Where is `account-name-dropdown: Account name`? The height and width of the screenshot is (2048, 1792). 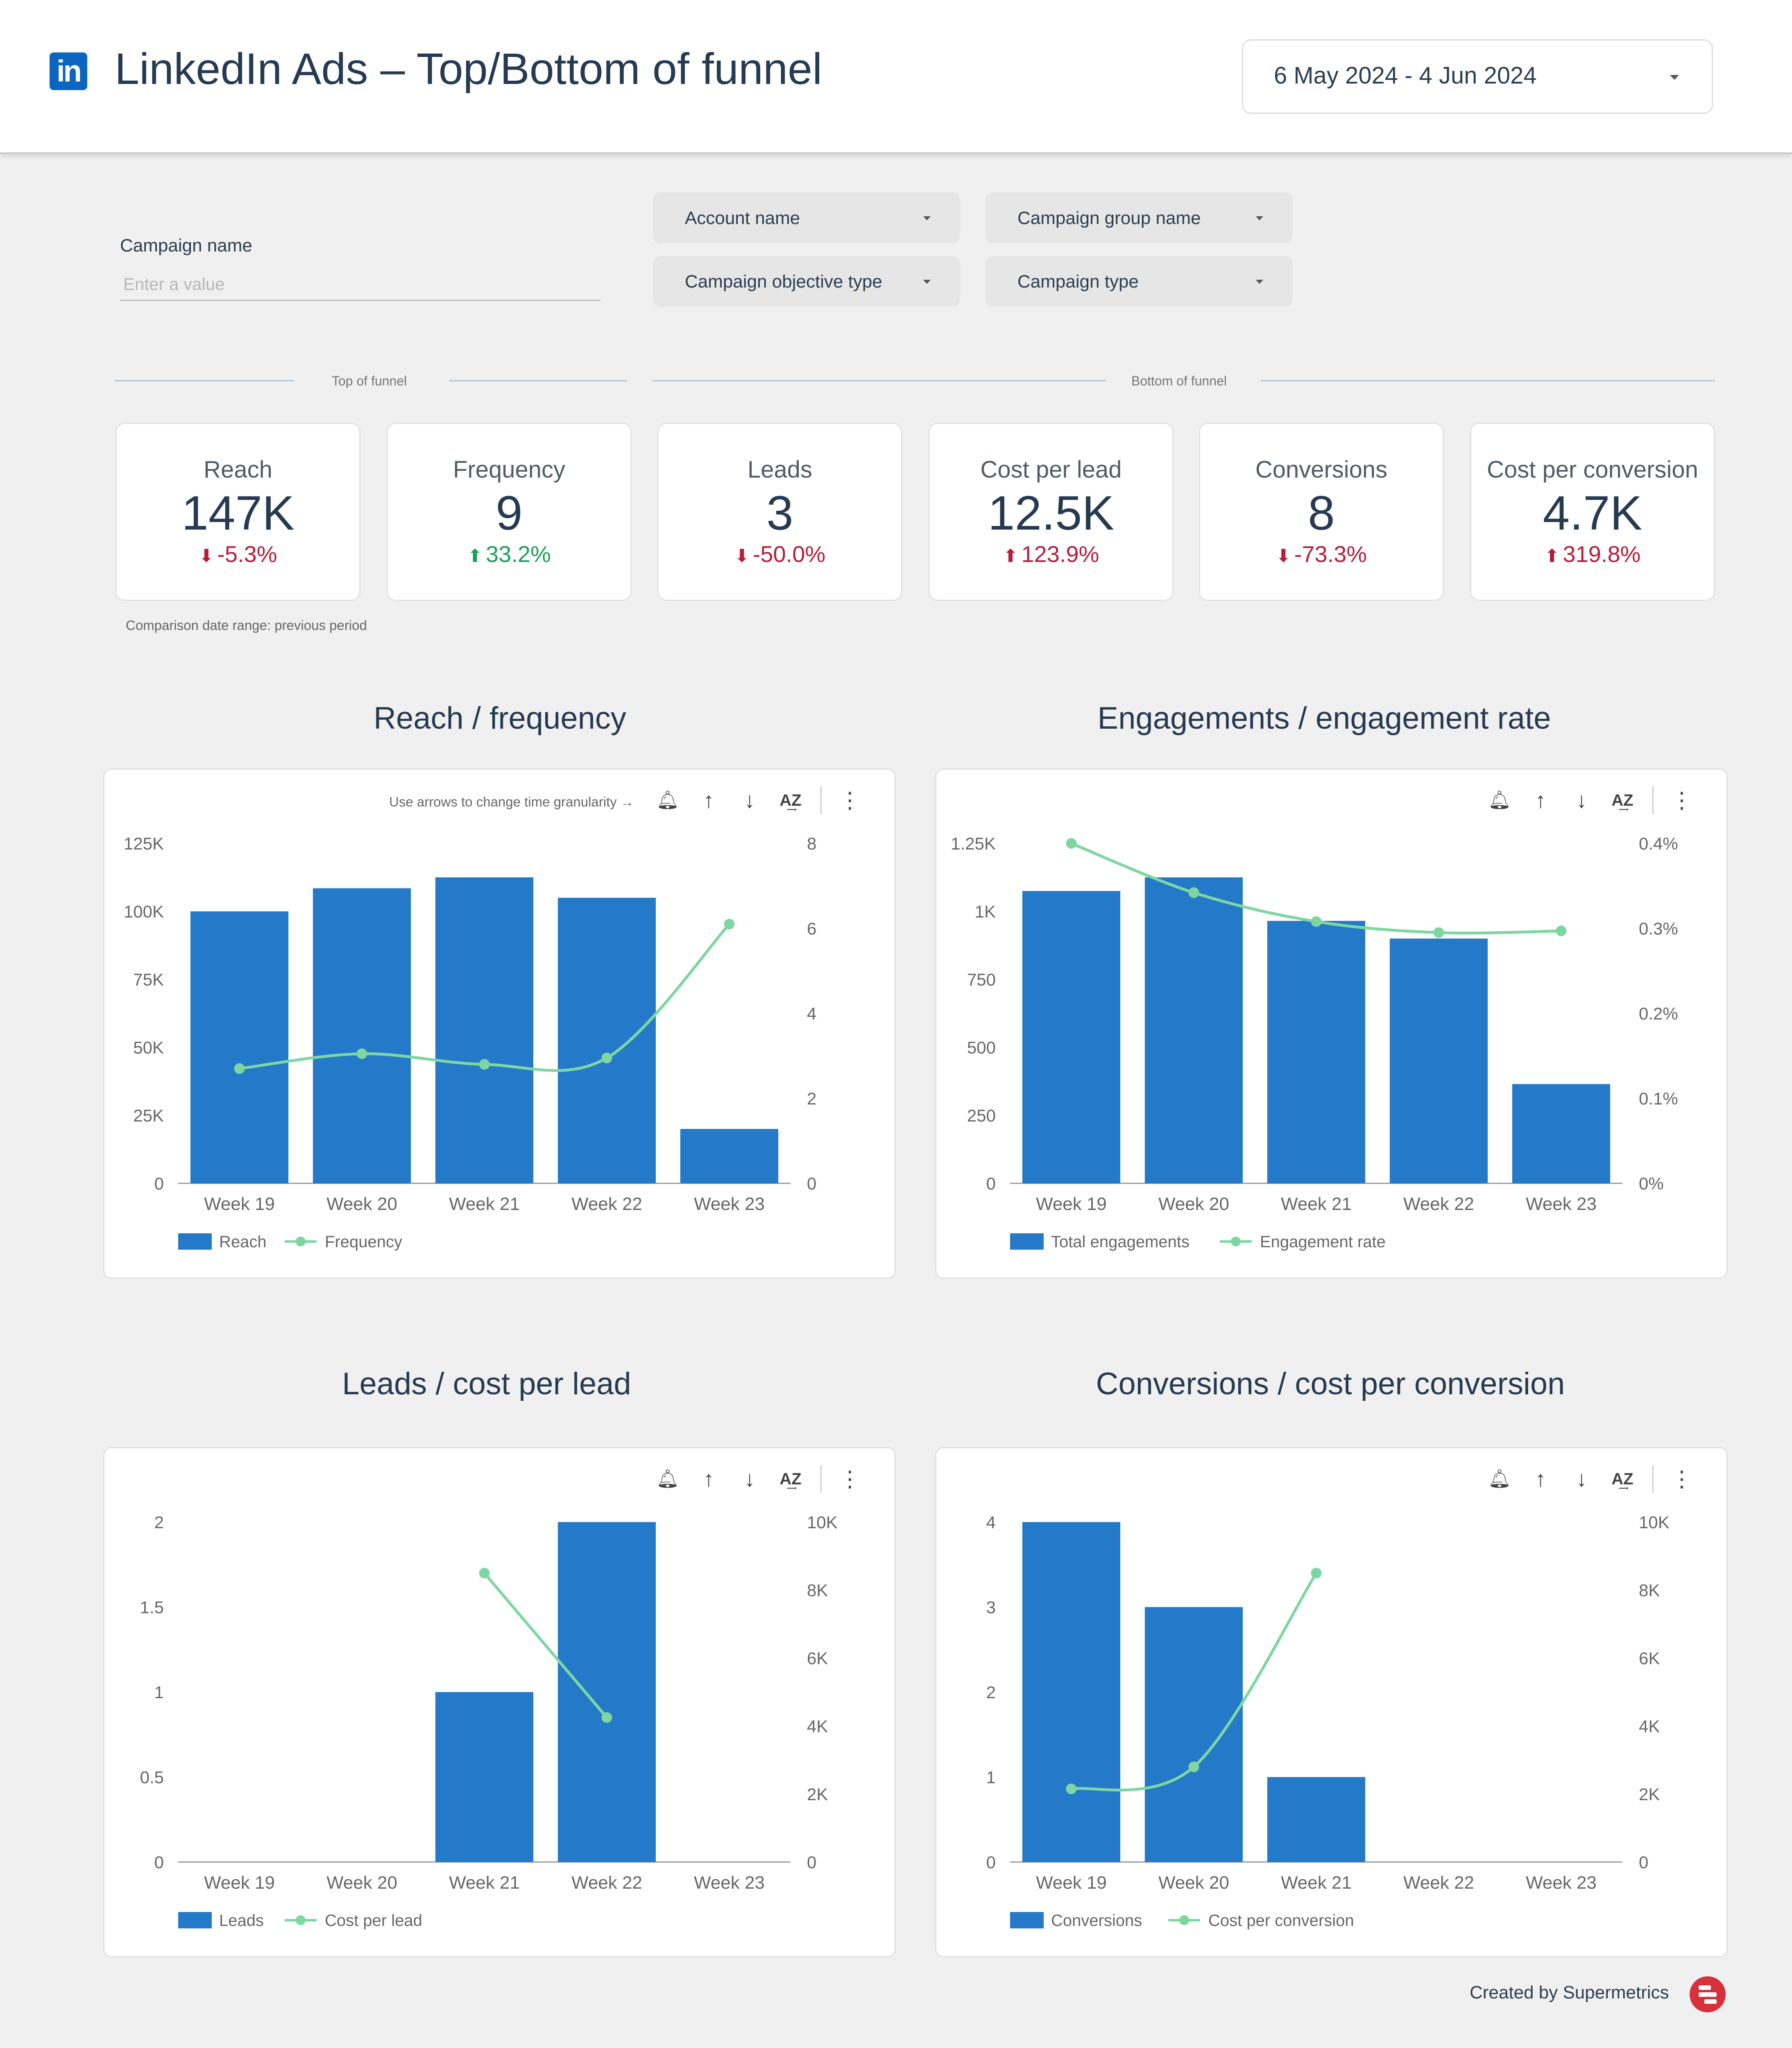
account-name-dropdown: Account name is located at coordinates (806, 218).